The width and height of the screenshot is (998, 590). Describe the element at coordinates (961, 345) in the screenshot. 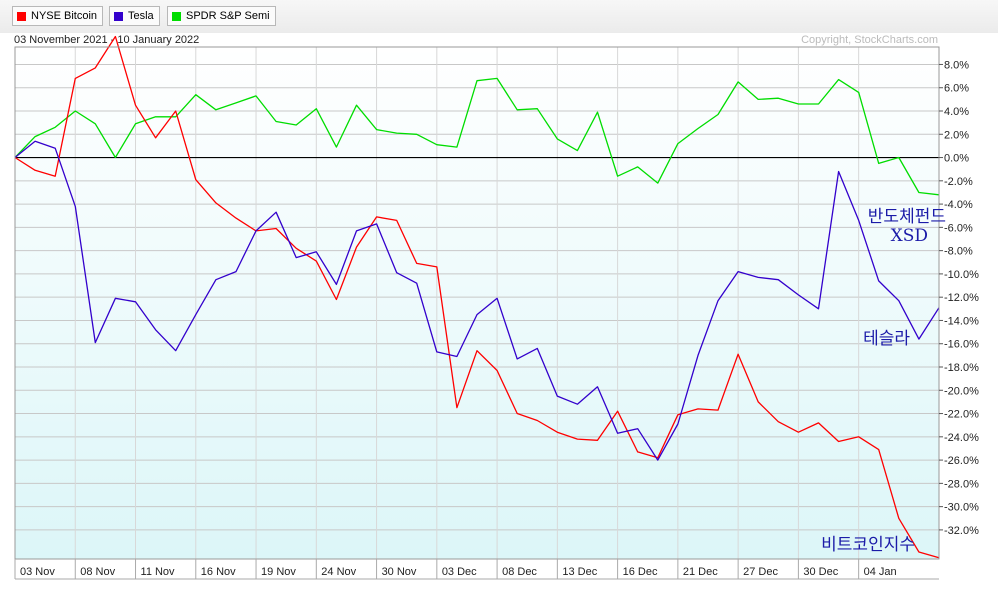

I see `y-tick-label: -16.0%` at that location.